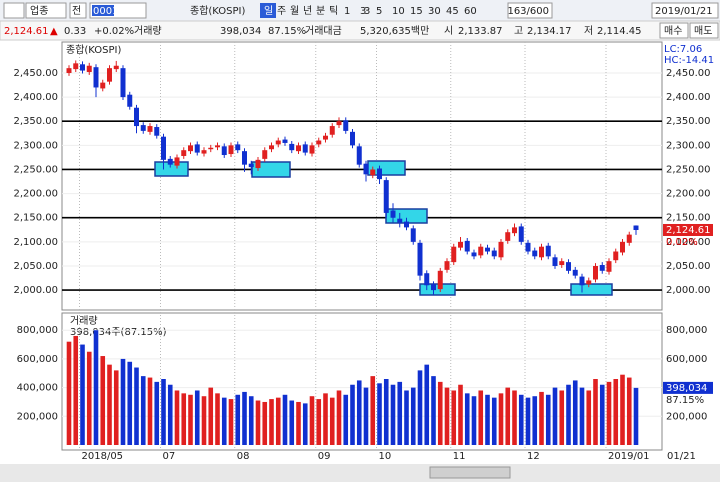 This screenshot has width=720, height=486. I want to click on date-box, so click(685, 10).